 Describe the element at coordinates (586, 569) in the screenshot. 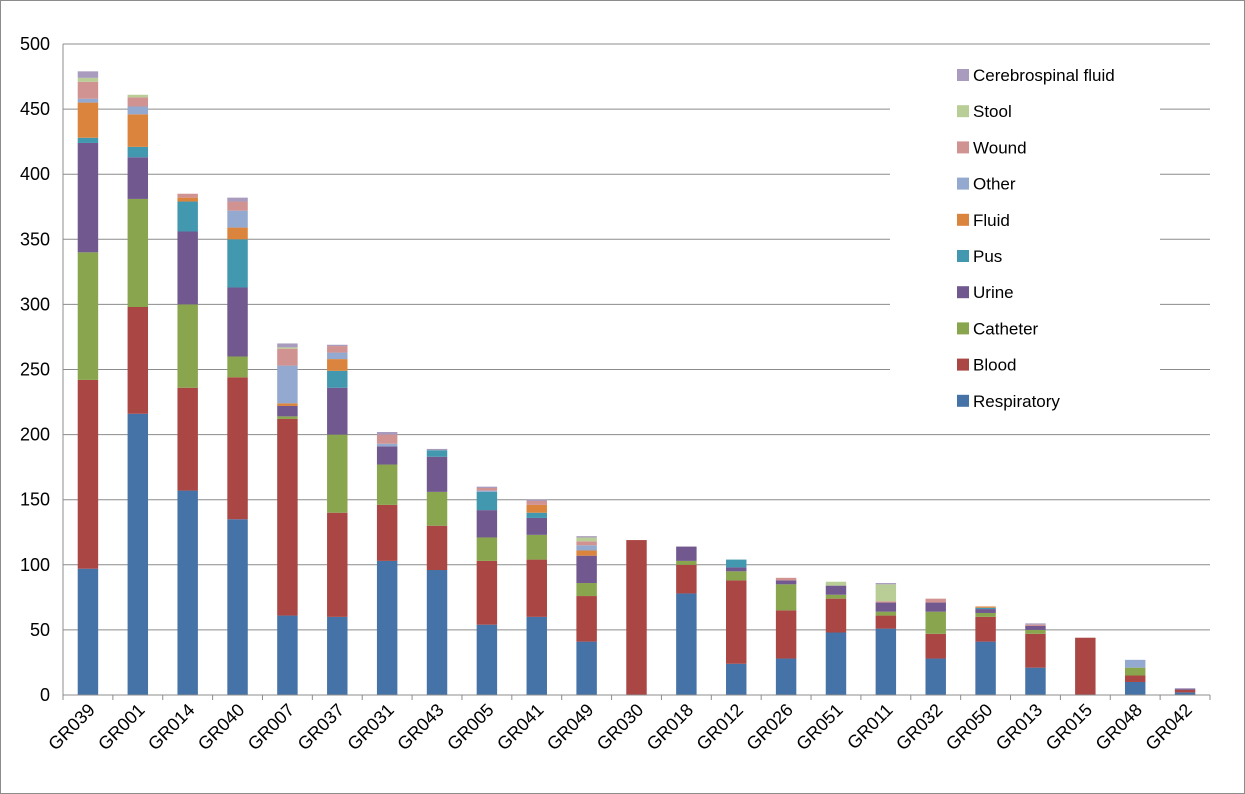

I see `bar-segment-GR049-urine` at that location.